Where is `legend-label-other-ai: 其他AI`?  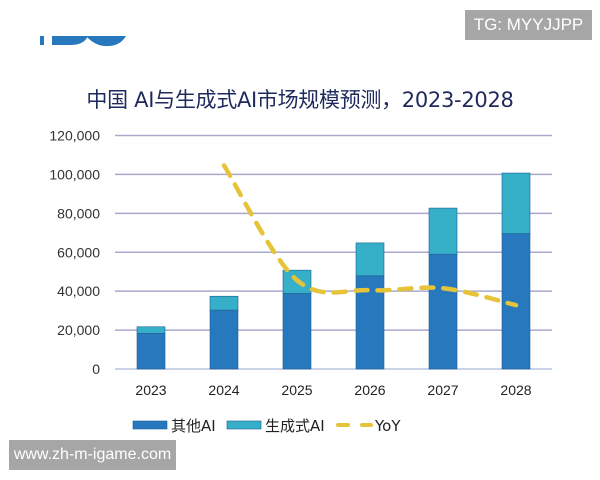
legend-label-other-ai: 其他AI is located at coordinates (193, 426).